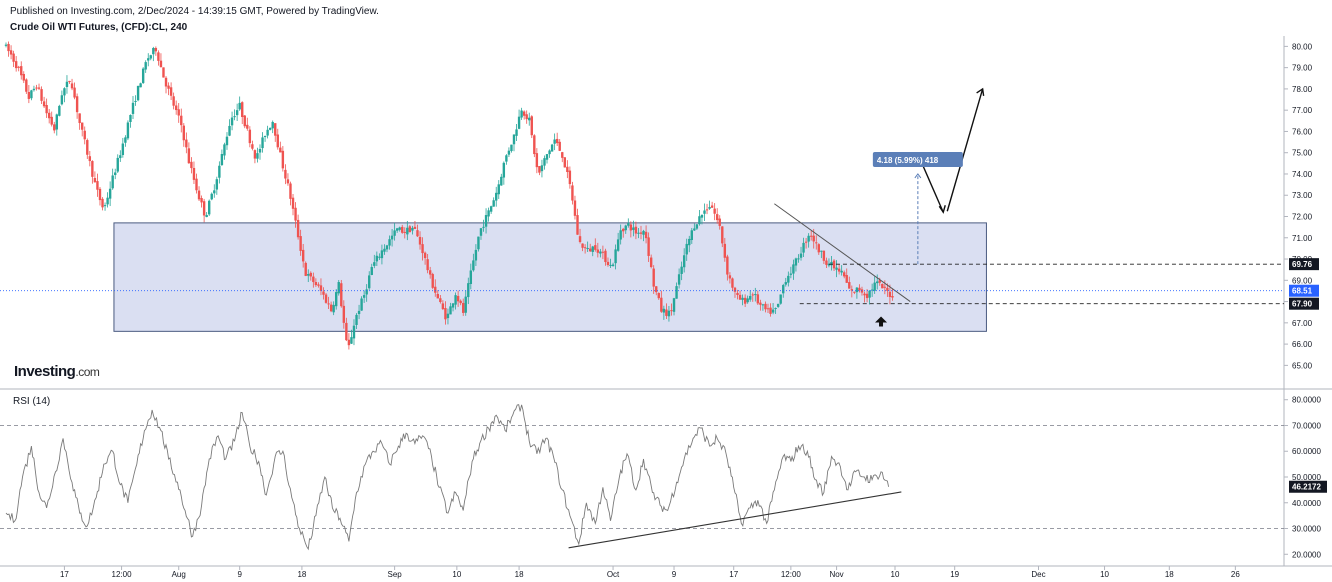  I want to click on level-lines: 69.76 68.51 67.90, so click(659, 284).